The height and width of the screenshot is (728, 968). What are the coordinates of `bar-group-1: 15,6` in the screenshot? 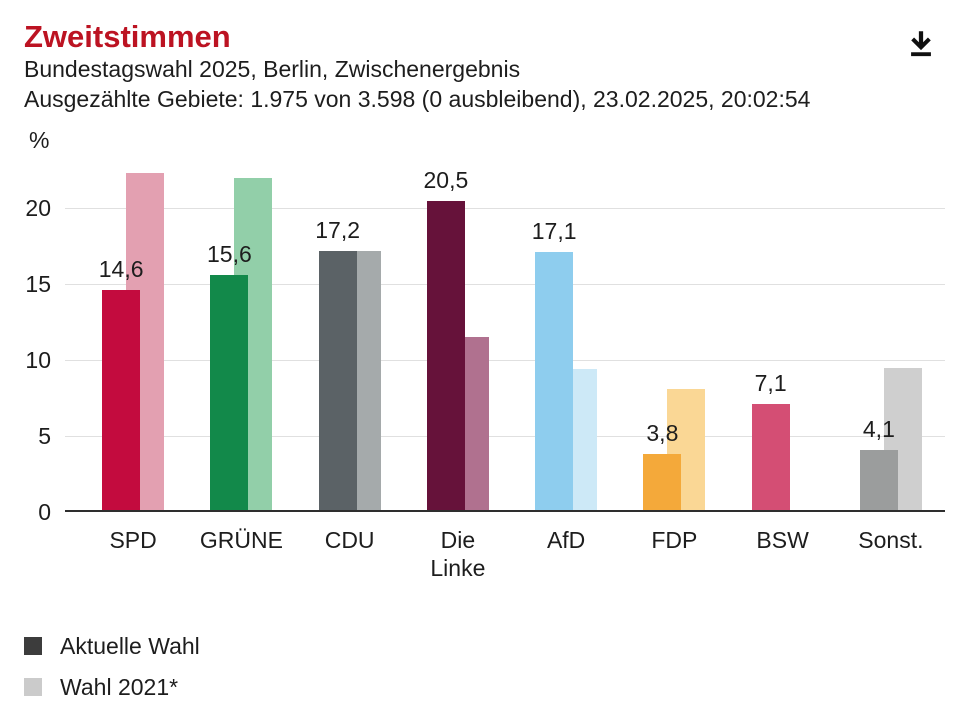 It's located at (239, 333).